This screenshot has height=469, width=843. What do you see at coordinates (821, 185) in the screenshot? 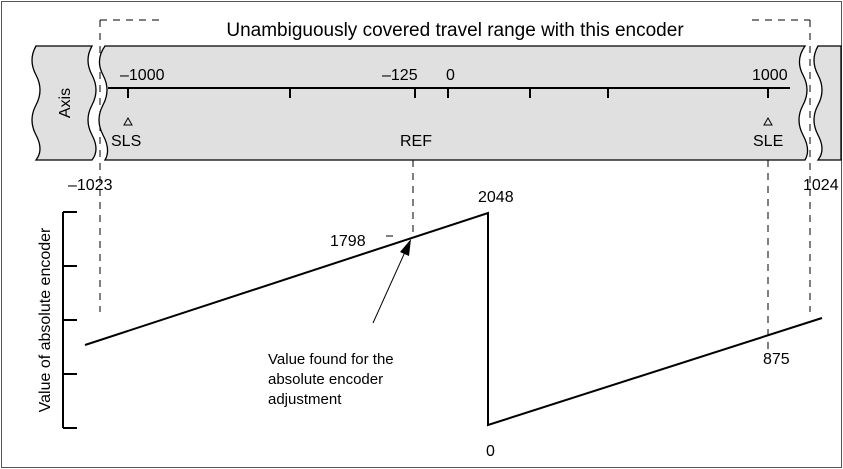
I see `range-limit: 1024` at bounding box center [821, 185].